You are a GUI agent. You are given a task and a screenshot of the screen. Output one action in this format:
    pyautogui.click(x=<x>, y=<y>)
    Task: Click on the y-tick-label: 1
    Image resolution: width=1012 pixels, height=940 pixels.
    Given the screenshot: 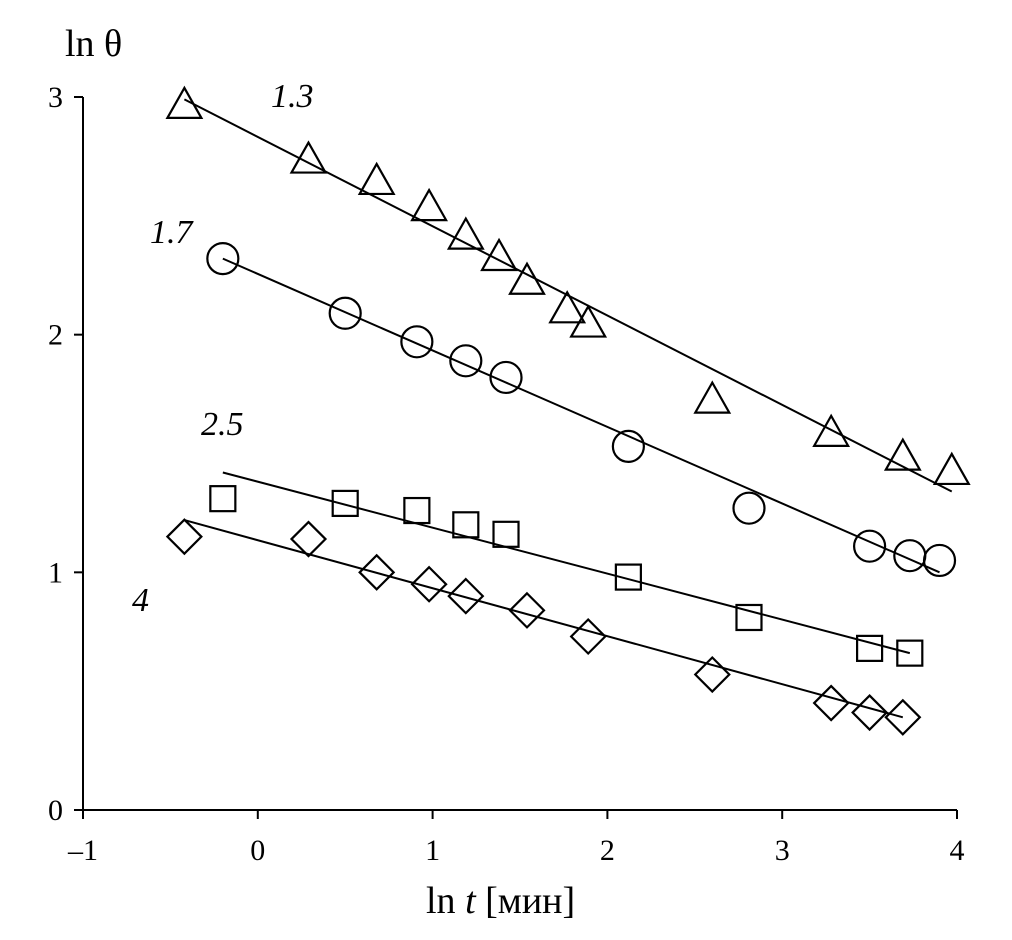 What is the action you would take?
    pyautogui.click(x=55, y=572)
    